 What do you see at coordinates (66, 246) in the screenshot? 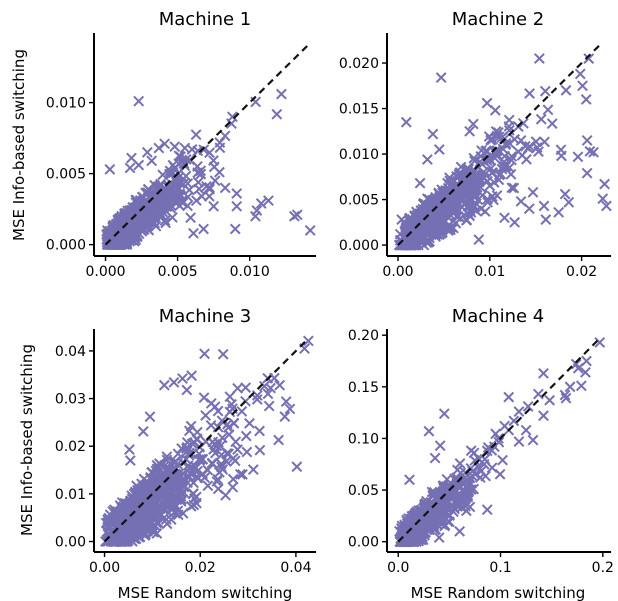
I see `y-tick-label: 0.000` at bounding box center [66, 246].